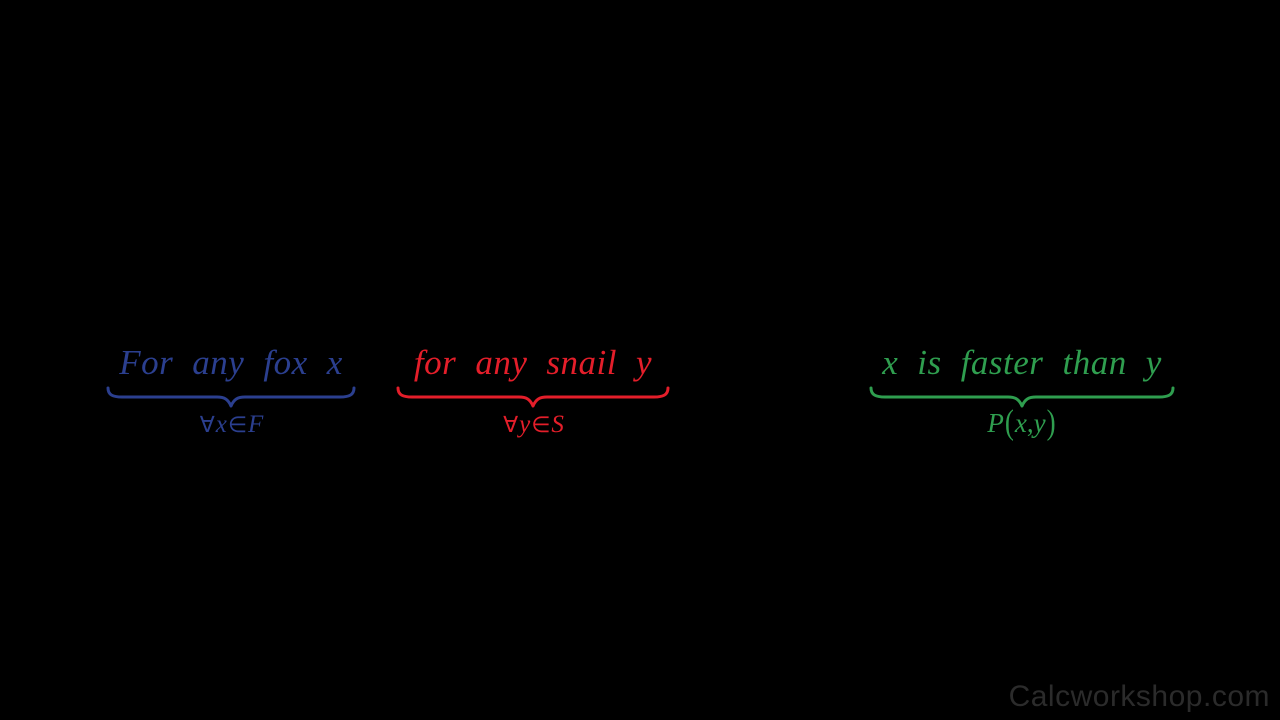  What do you see at coordinates (1039, 423) in the screenshot?
I see `argument-y: y` at bounding box center [1039, 423].